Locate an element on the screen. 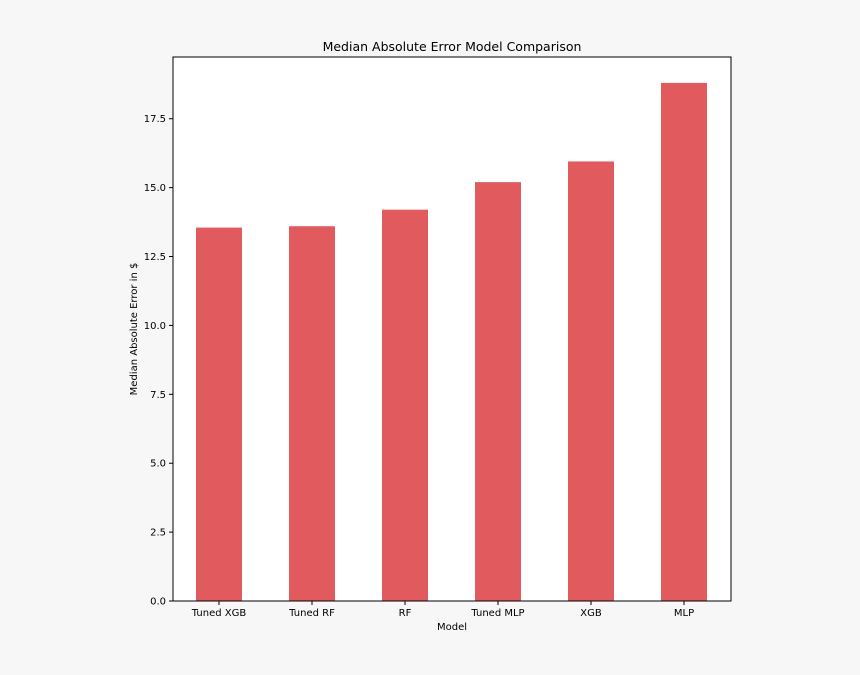  y-tick-label: 2.5 is located at coordinates (158, 533).